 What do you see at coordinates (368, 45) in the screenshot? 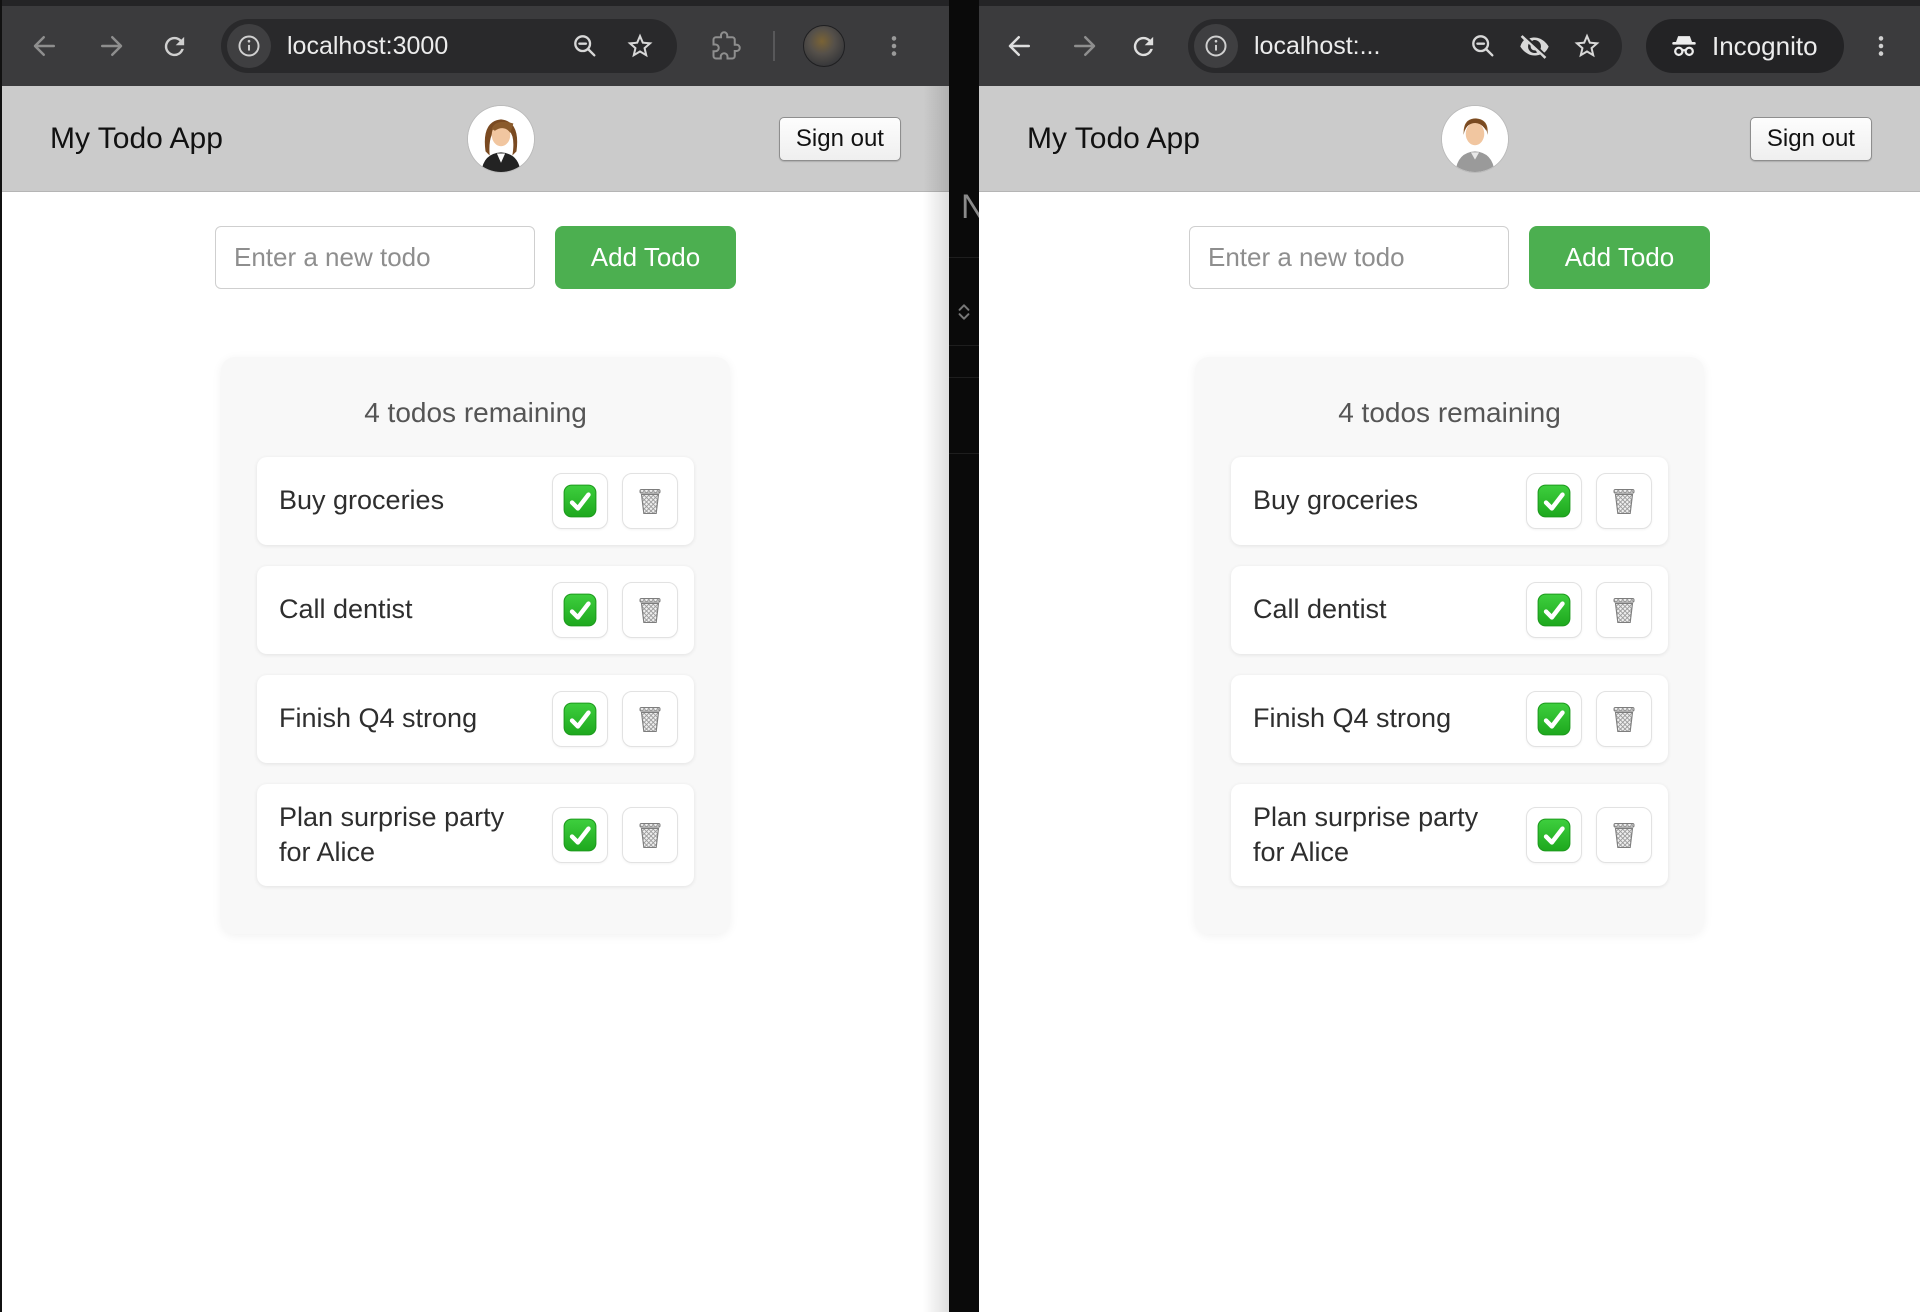
I see `url-text: localhost:3000` at bounding box center [368, 45].